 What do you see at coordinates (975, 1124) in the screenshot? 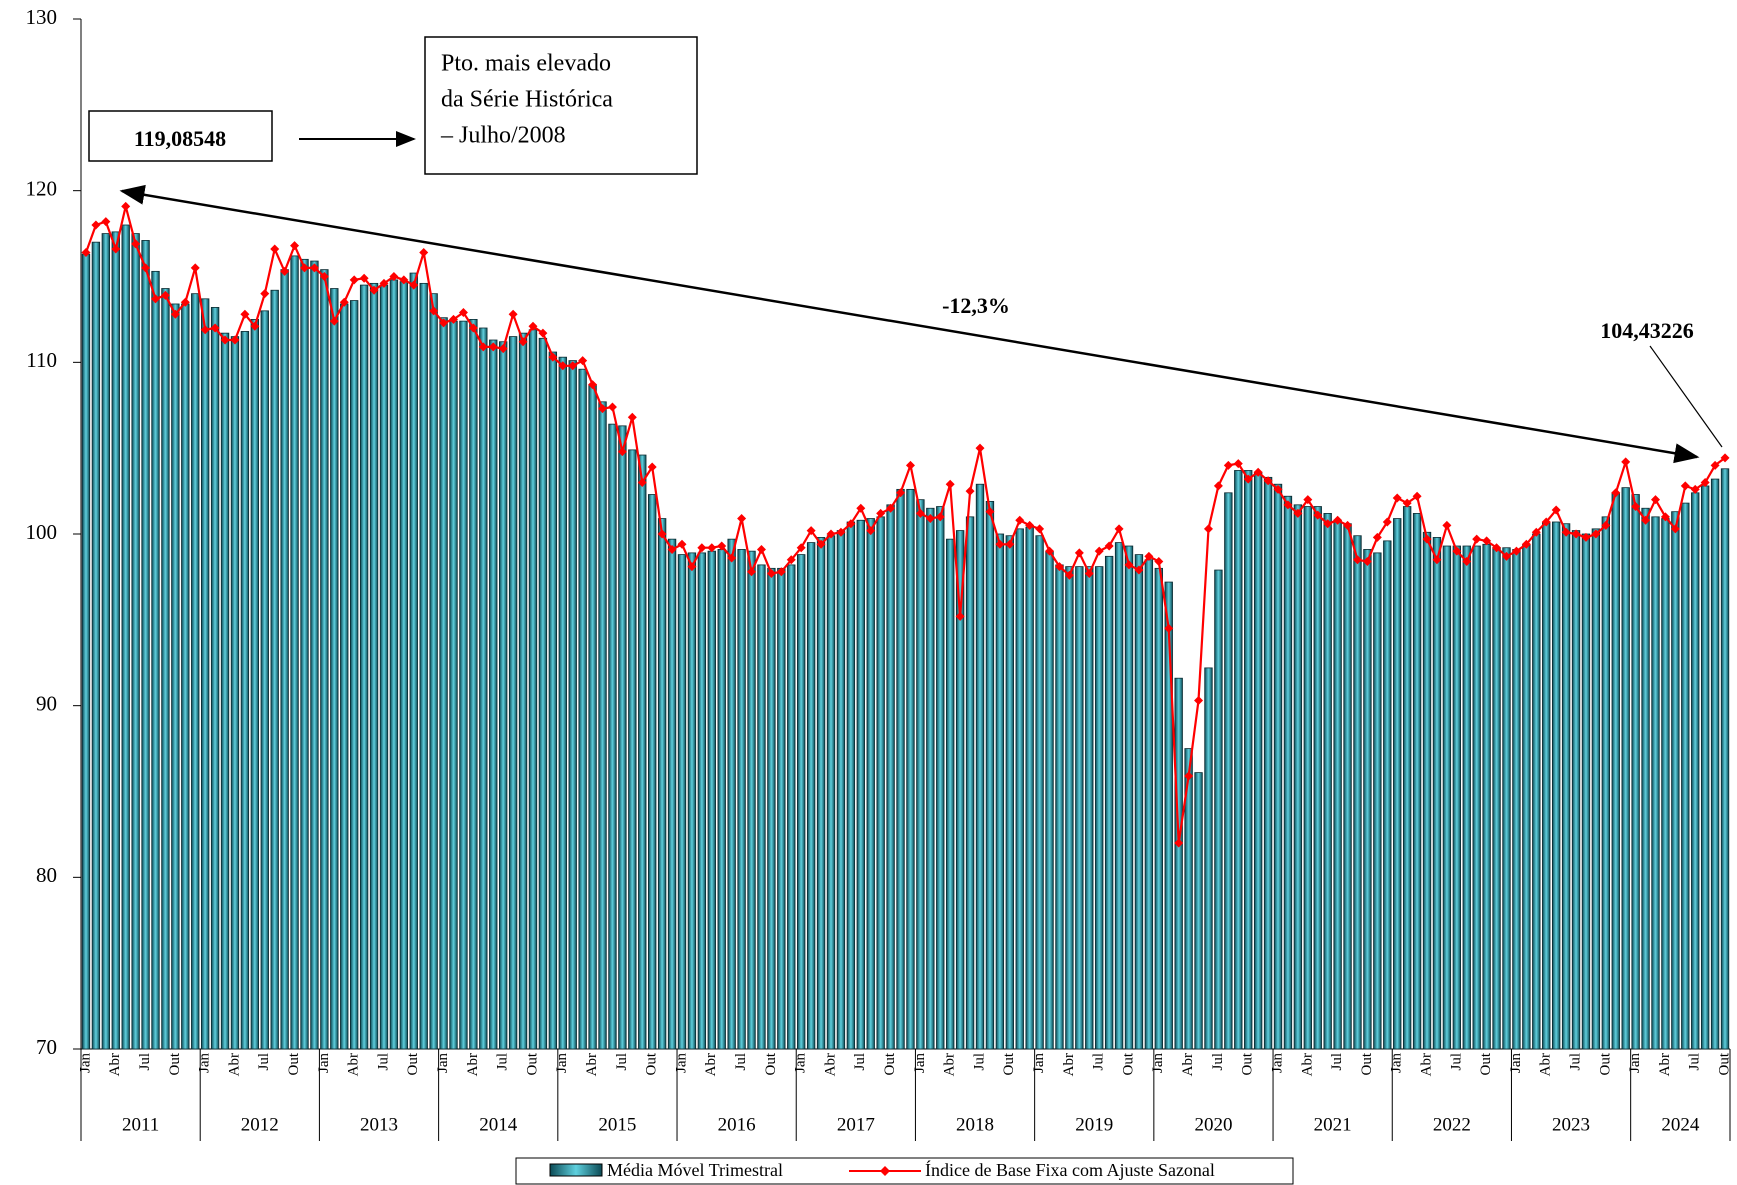
I see `year-label: 2018` at bounding box center [975, 1124].